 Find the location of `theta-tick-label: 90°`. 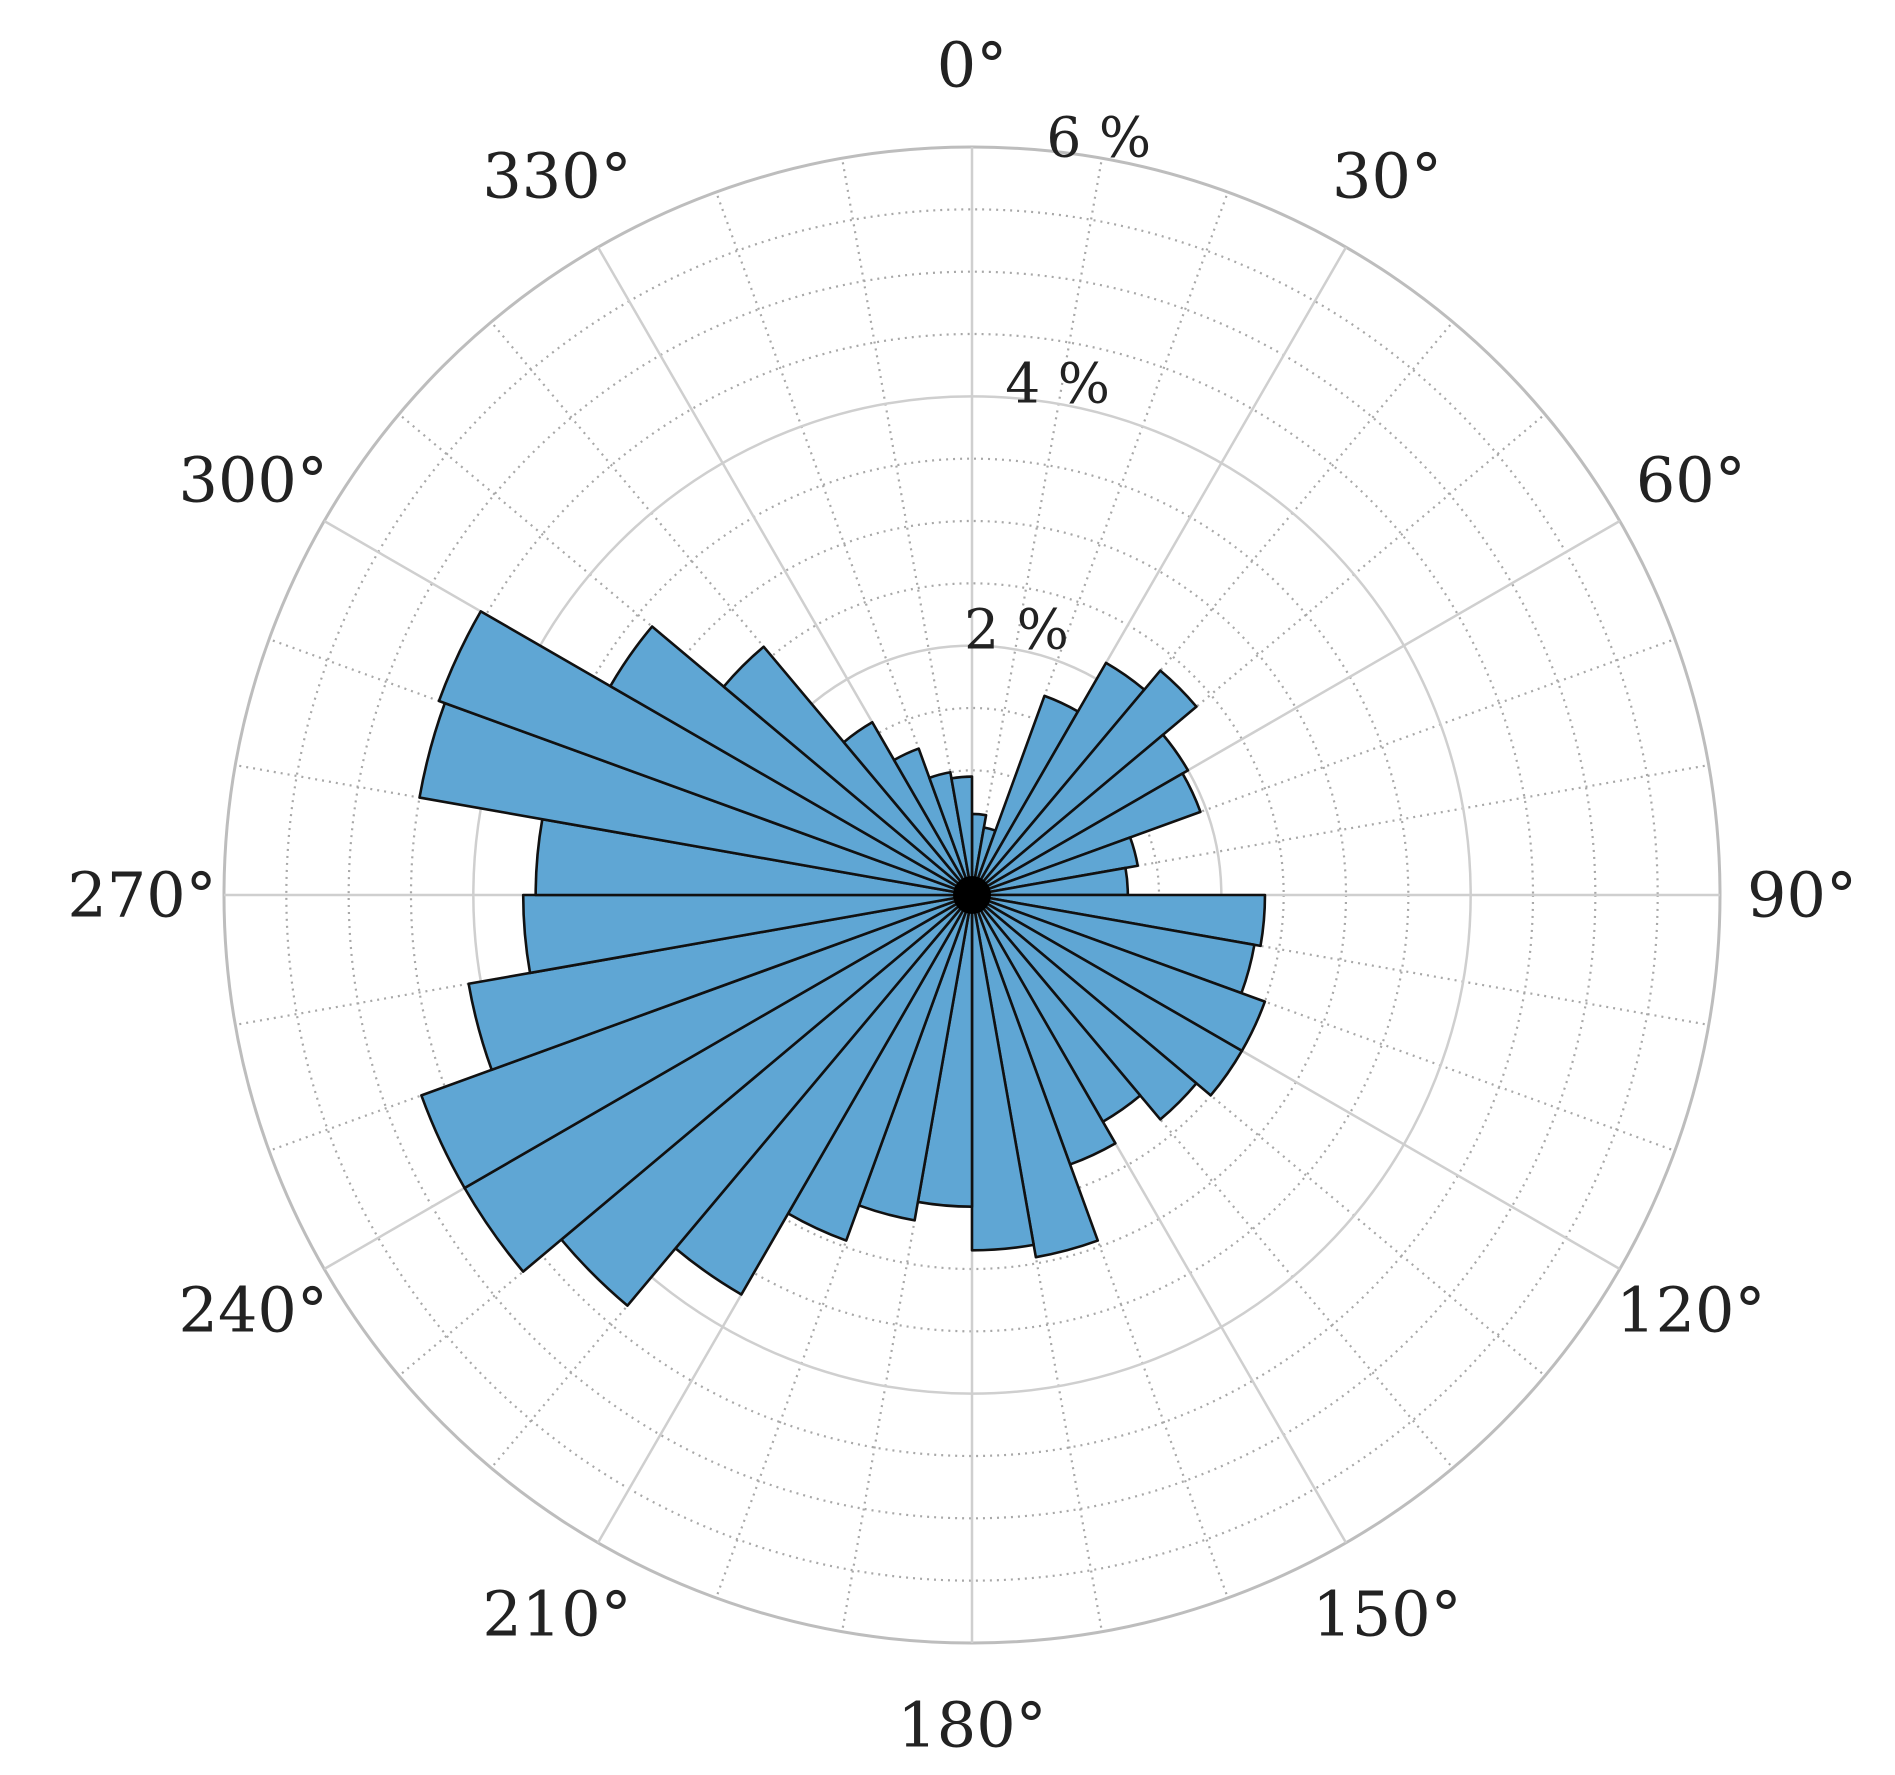

theta-tick-label: 90° is located at coordinates (1802, 895).